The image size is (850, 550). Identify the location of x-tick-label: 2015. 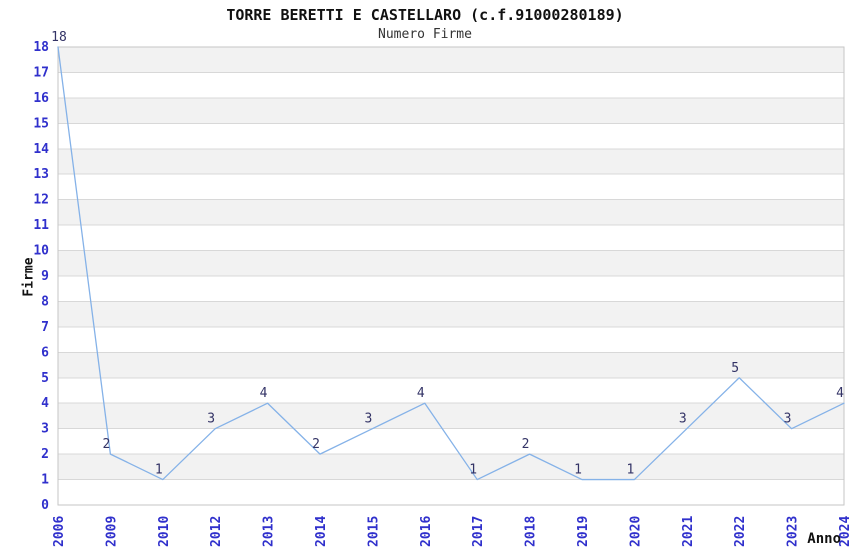
(373, 531).